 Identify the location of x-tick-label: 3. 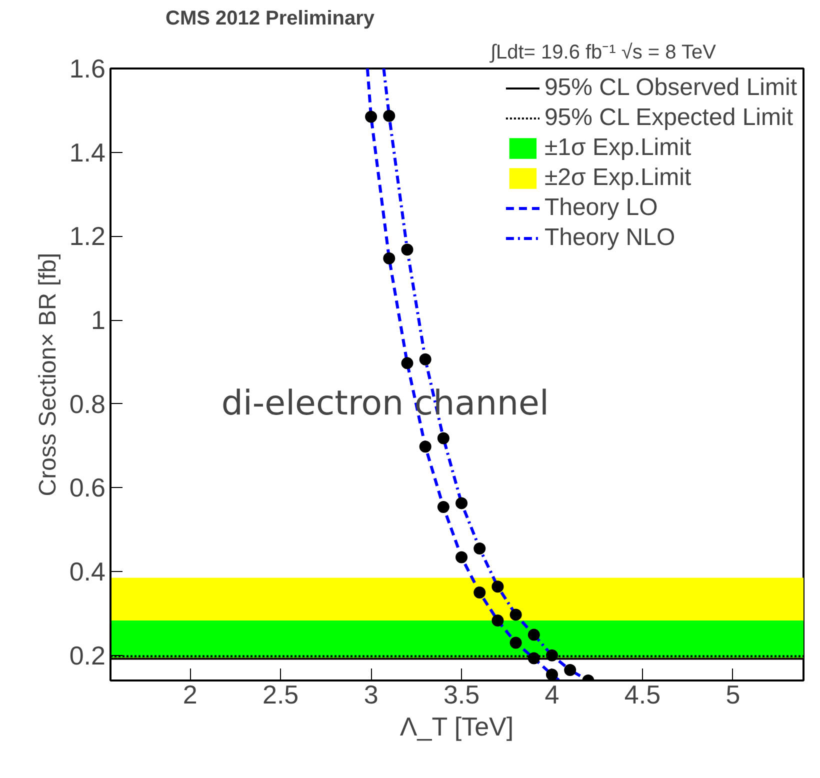
(371, 695).